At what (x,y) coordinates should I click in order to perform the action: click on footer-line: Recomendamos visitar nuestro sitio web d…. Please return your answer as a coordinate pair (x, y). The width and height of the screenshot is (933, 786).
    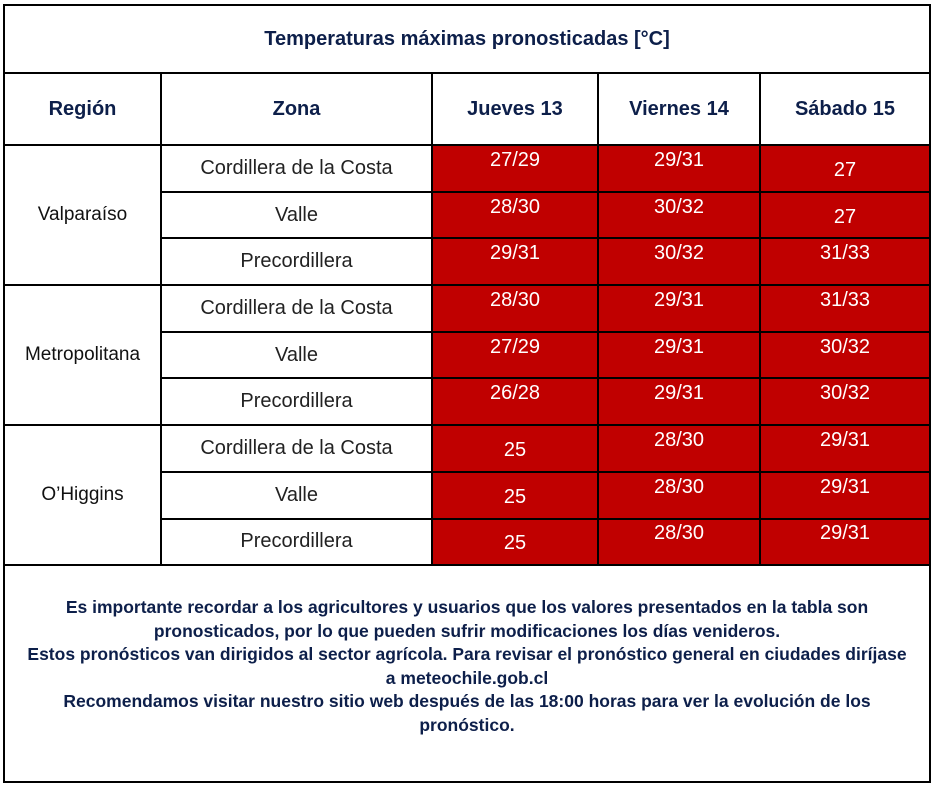
    Looking at the image, I should click on (467, 713).